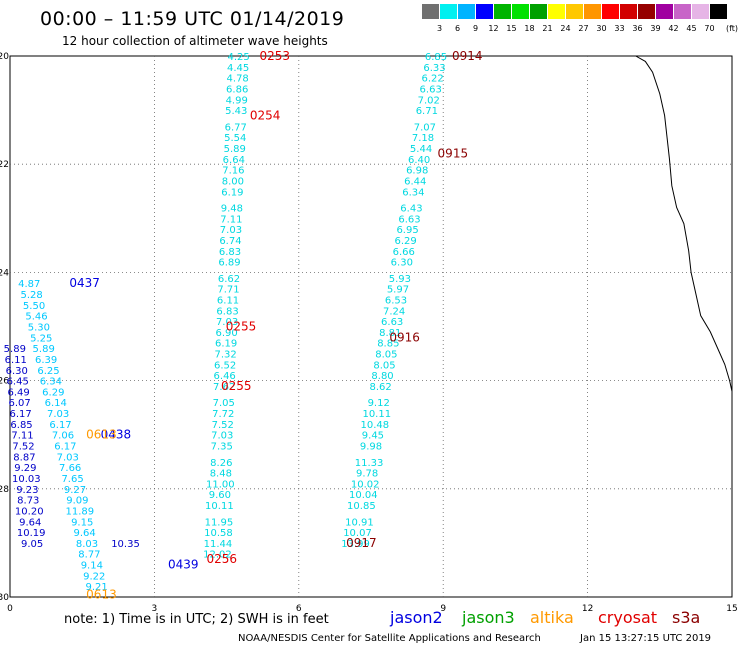 This screenshot has width=740, height=650. I want to click on wave-height-label: 11.95, so click(219, 522).